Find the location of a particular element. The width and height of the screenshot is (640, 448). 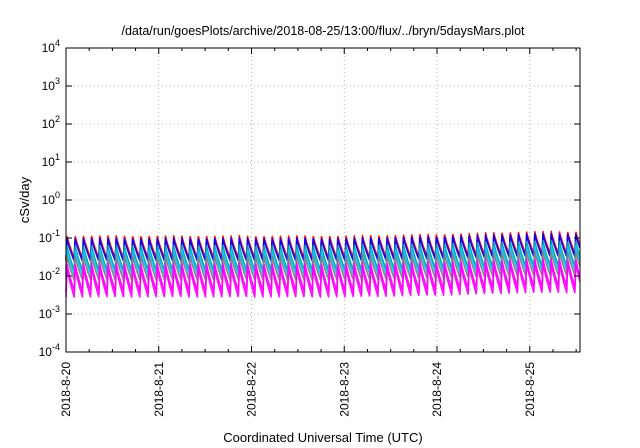

series-group is located at coordinates (323, 264).